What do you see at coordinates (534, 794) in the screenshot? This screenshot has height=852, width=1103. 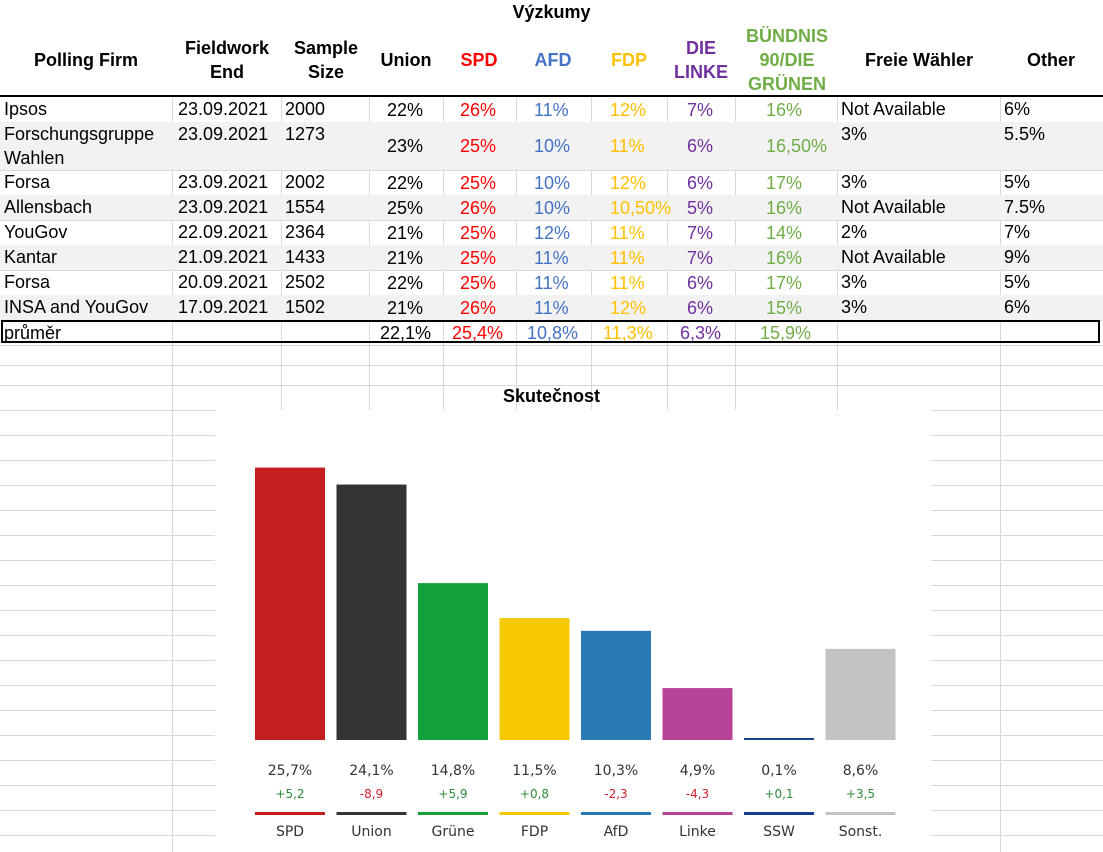 I see `change-label: +0,8` at bounding box center [534, 794].